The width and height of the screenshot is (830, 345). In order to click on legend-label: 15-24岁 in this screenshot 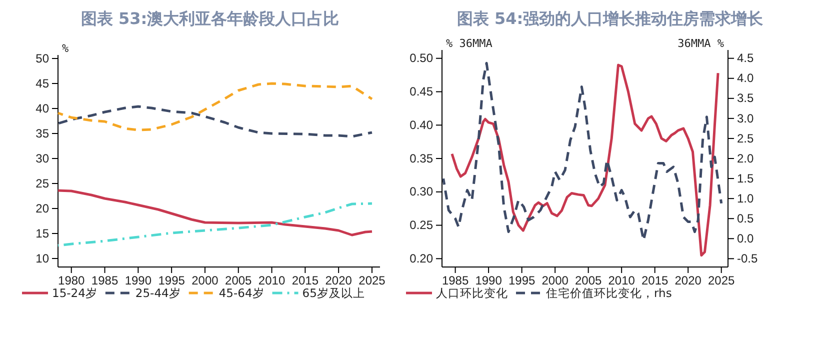, I will do `click(75, 293)`.